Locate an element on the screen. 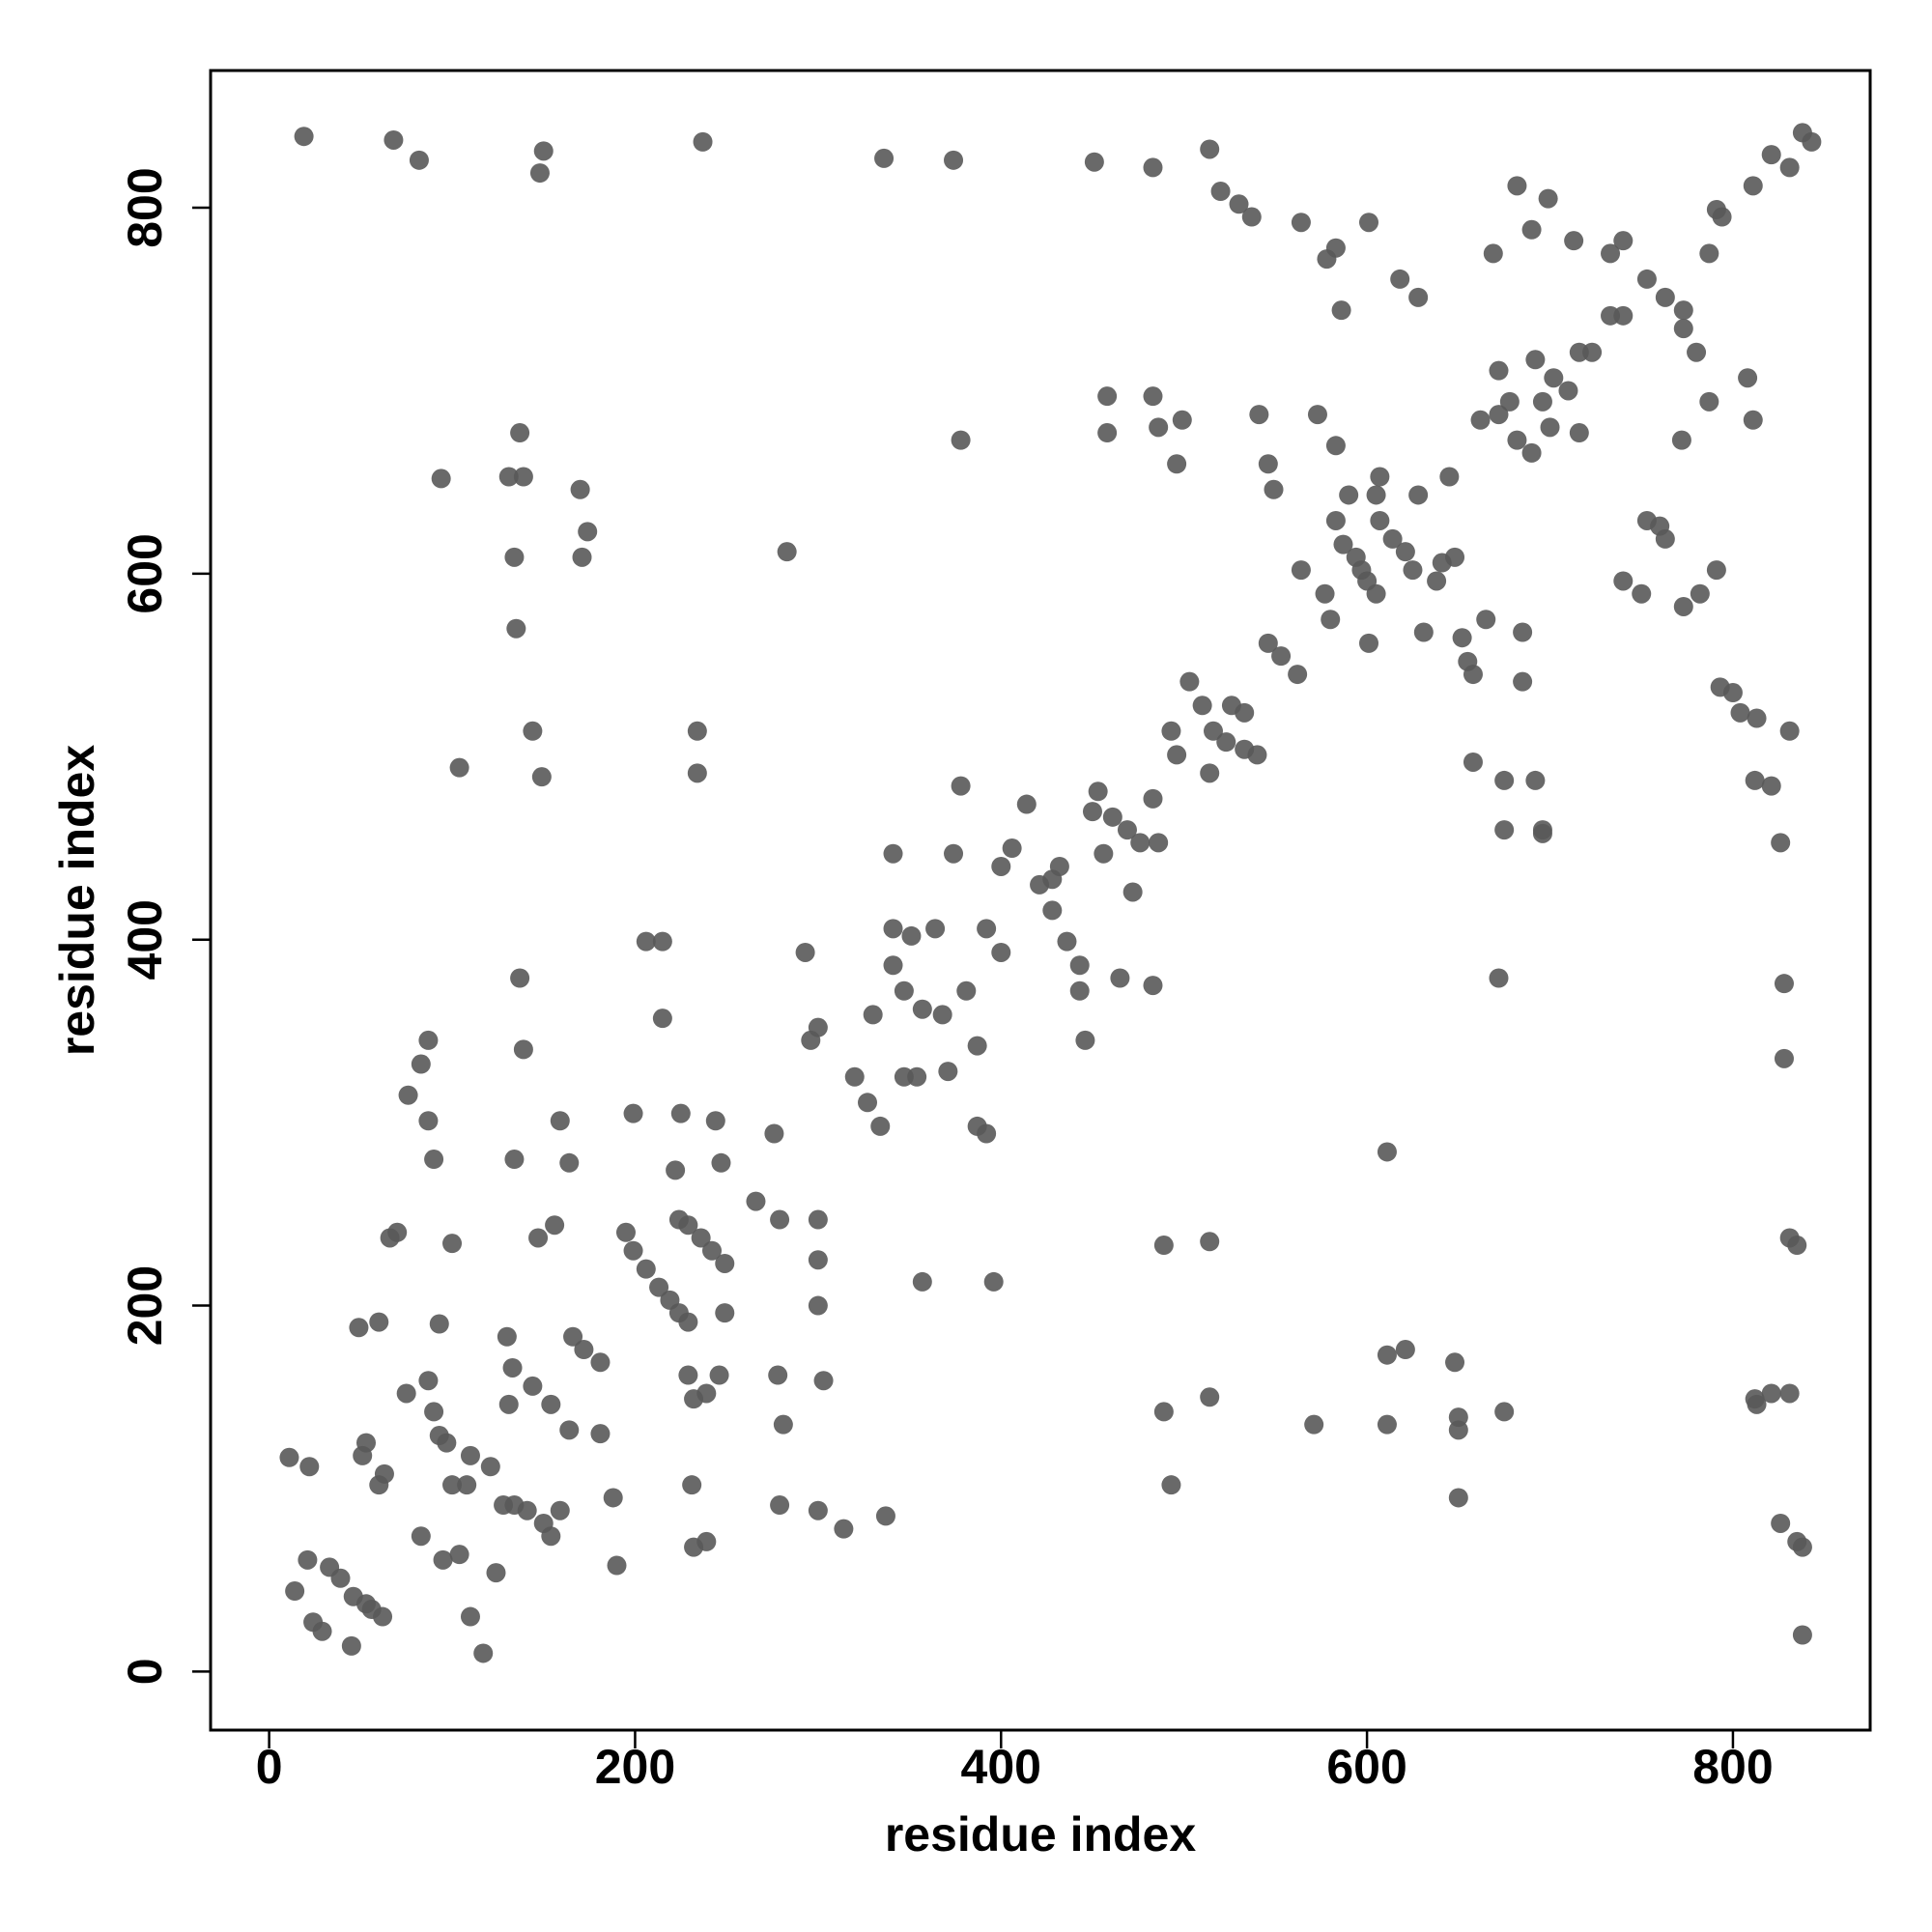 This screenshot has height=1932, width=1932. y-tick-label: 800 is located at coordinates (145, 207).